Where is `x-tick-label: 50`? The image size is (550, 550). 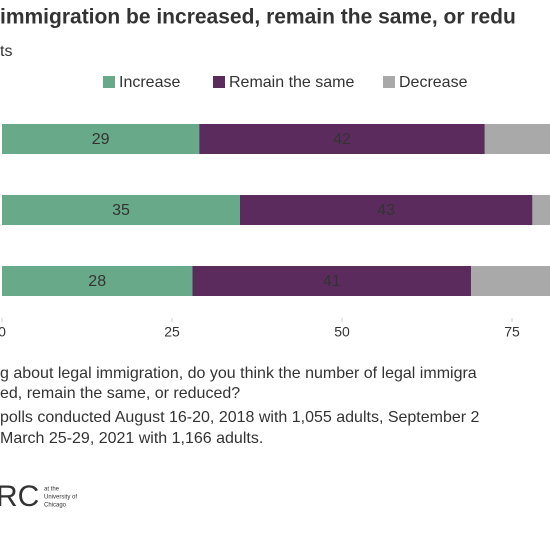
x-tick-label: 50 is located at coordinates (342, 332).